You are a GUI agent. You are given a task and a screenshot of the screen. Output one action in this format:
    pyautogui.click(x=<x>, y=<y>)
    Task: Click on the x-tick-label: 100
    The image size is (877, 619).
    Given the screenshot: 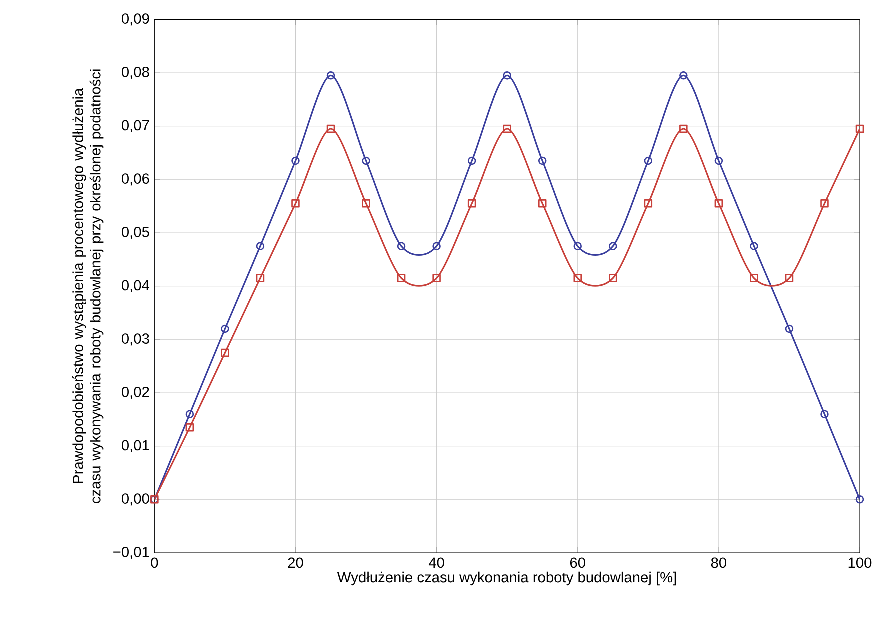 What is the action you would take?
    pyautogui.click(x=860, y=563)
    